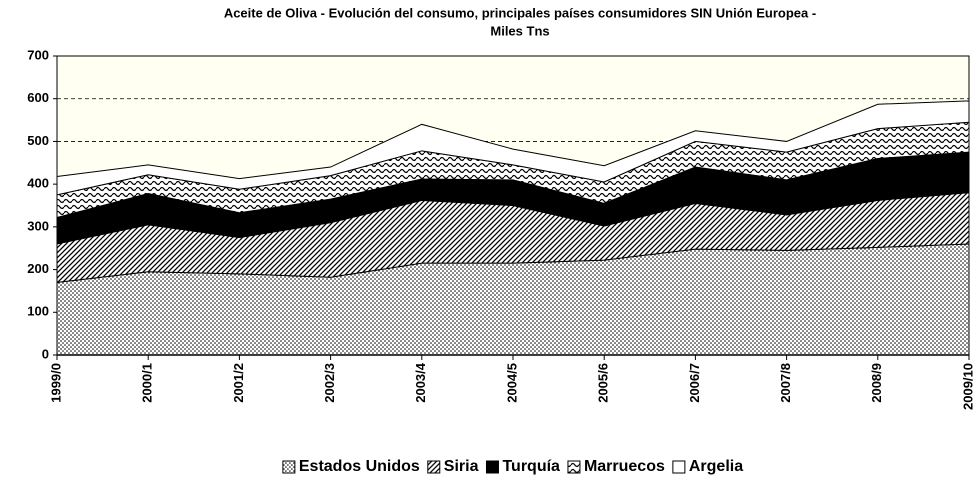 Image resolution: width=980 pixels, height=485 pixels. I want to click on y-tick-label: 600, so click(38, 97).